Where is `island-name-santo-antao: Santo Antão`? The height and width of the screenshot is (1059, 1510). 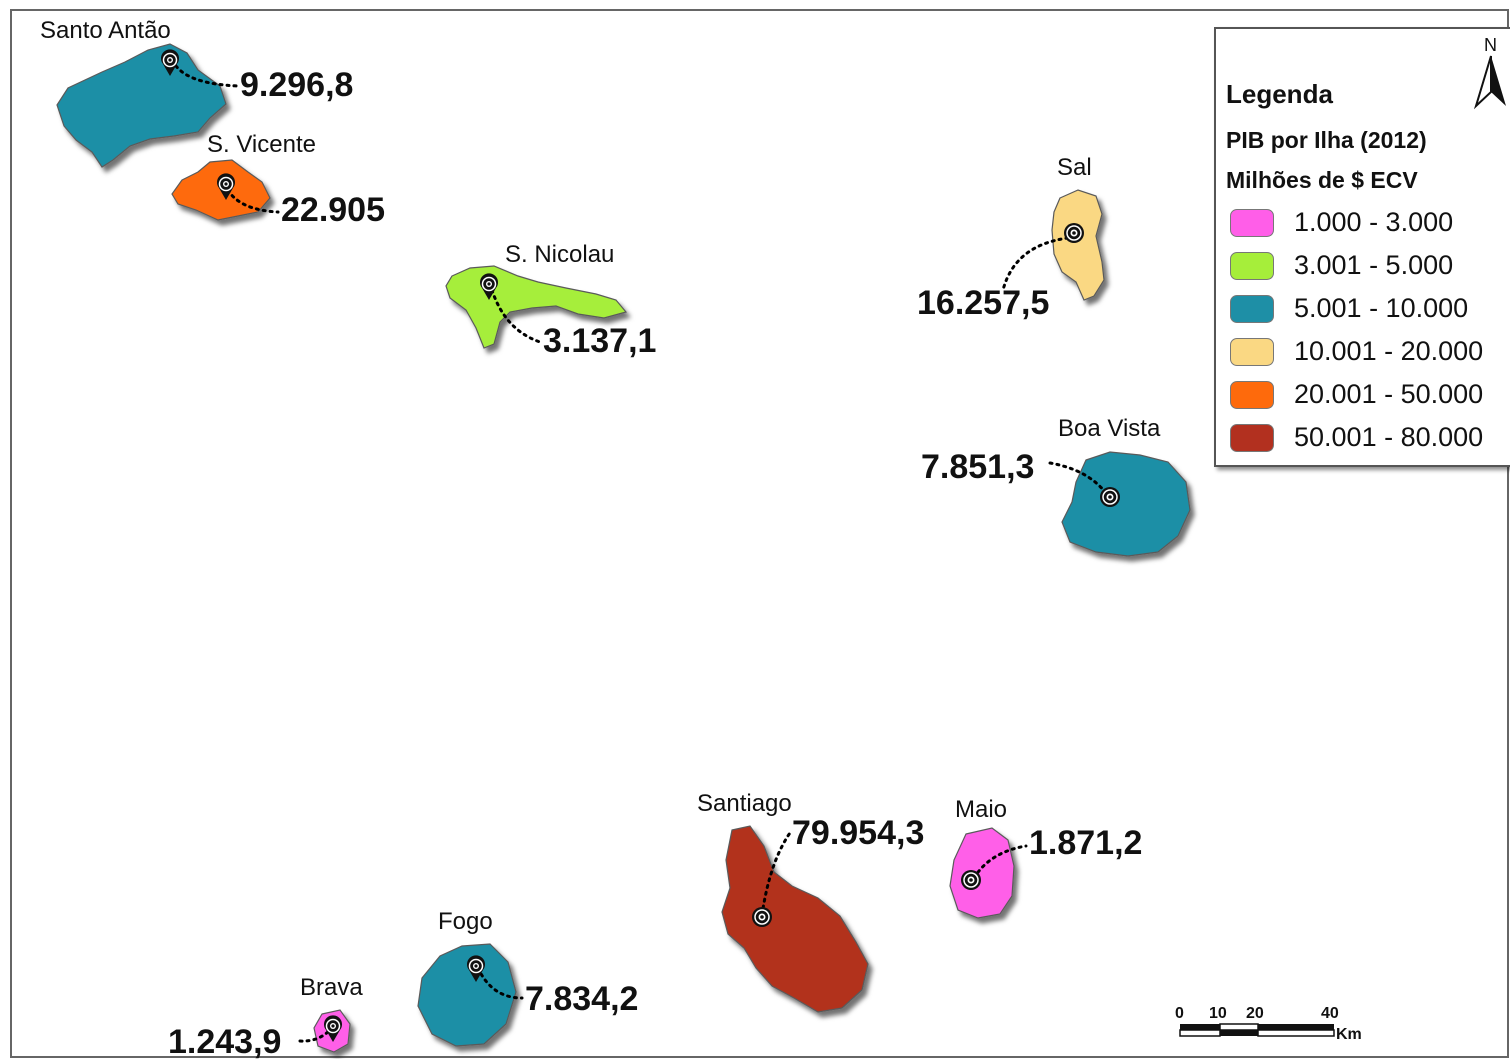 island-name-santo-antao: Santo Antão is located at coordinates (105, 30).